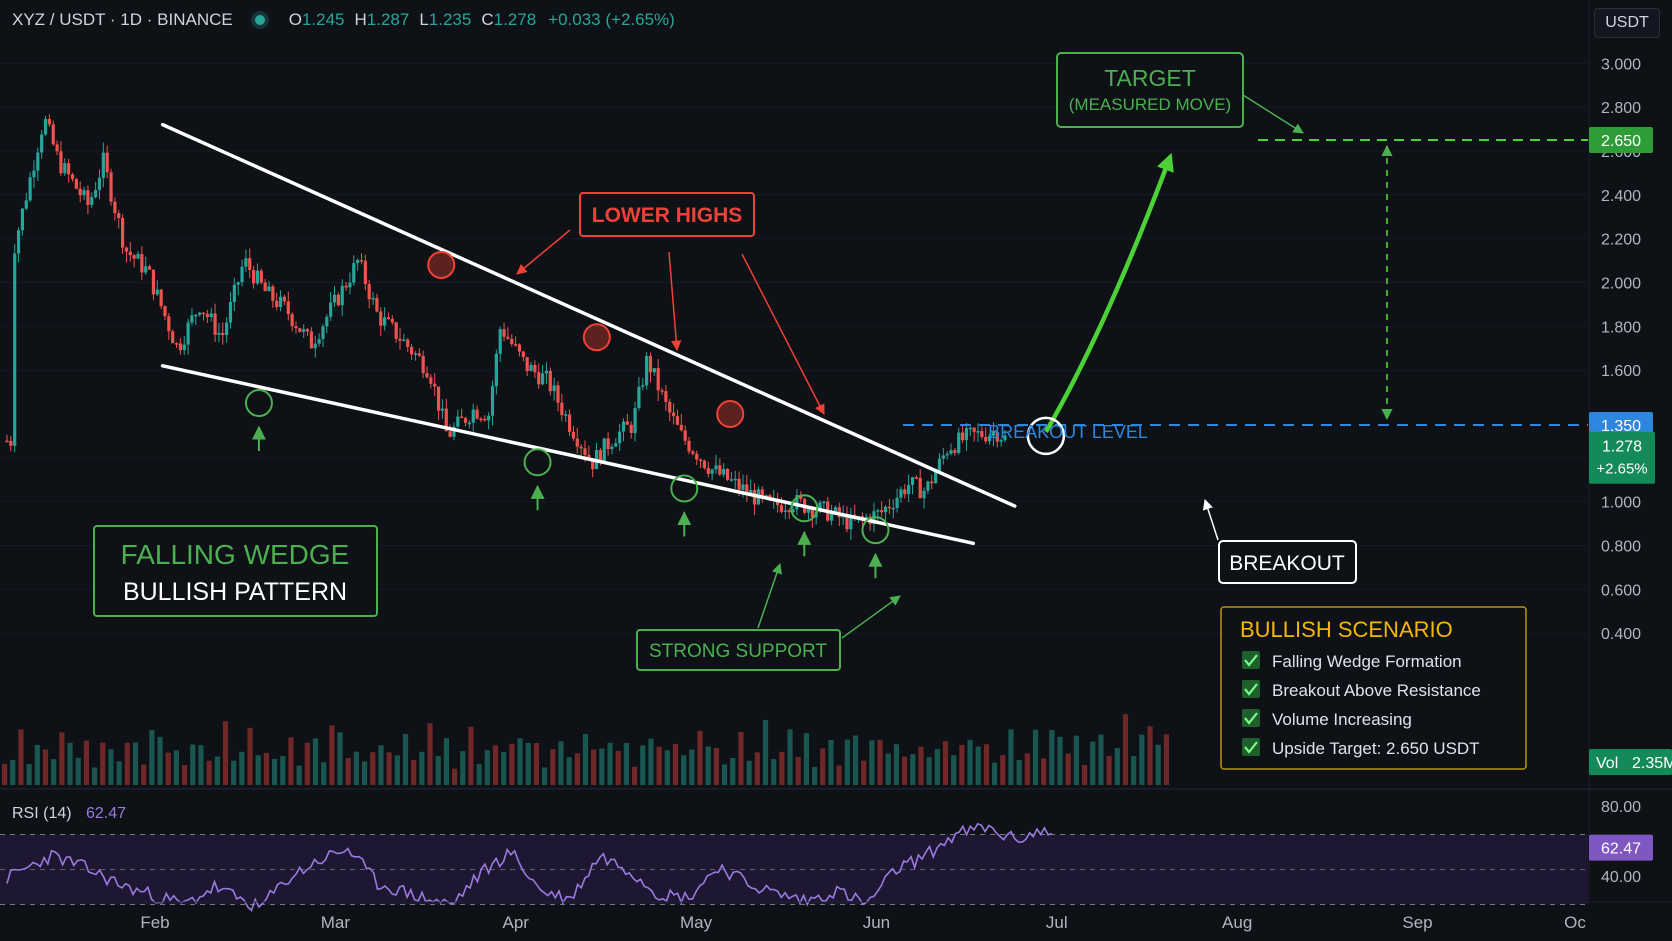 The width and height of the screenshot is (1672, 941). What do you see at coordinates (1150, 78) in the screenshot?
I see `target-title: TARGET` at bounding box center [1150, 78].